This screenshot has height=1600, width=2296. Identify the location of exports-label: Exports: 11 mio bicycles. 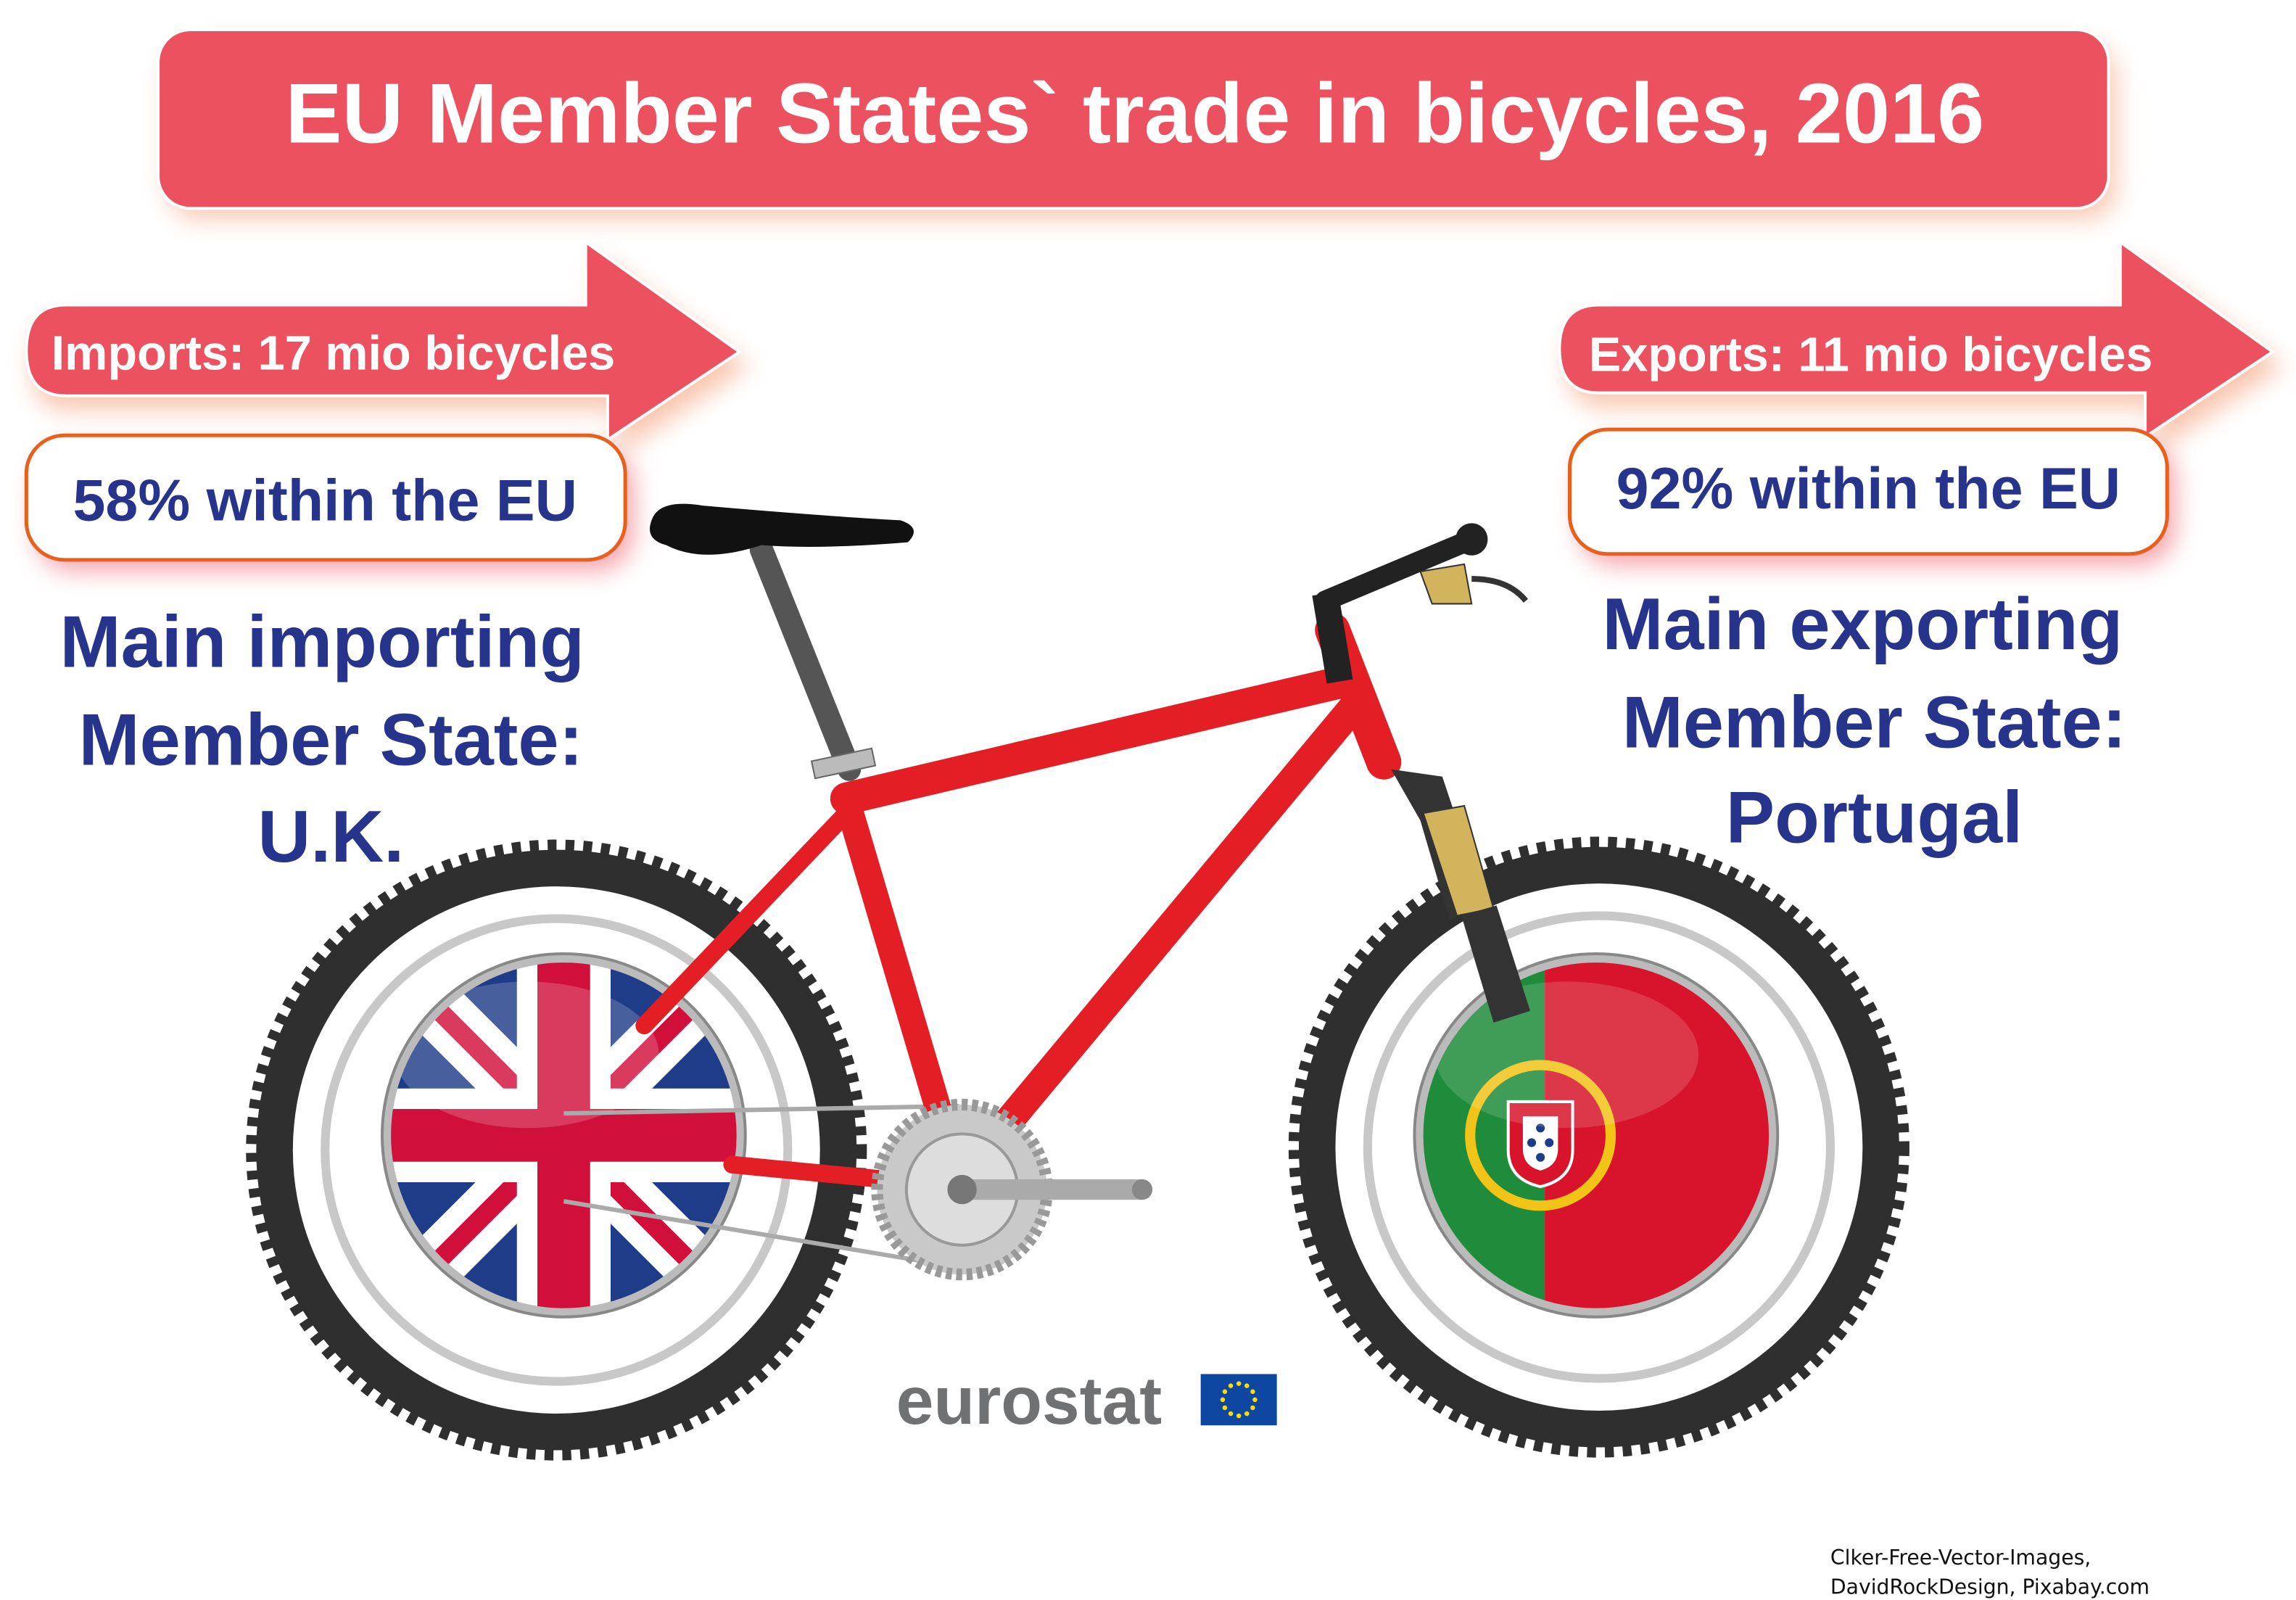
(1871, 355).